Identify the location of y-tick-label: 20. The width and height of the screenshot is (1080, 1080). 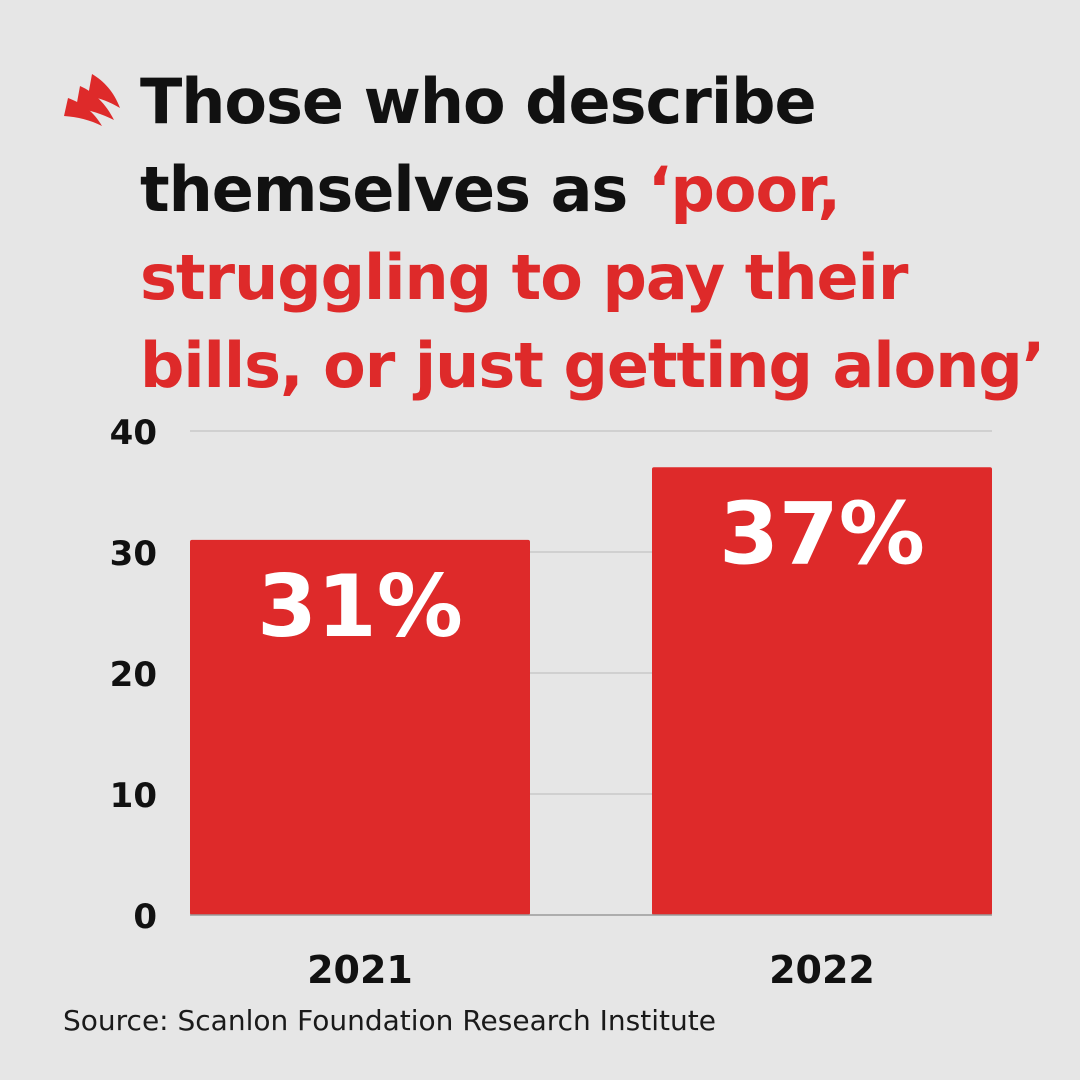
(133, 675).